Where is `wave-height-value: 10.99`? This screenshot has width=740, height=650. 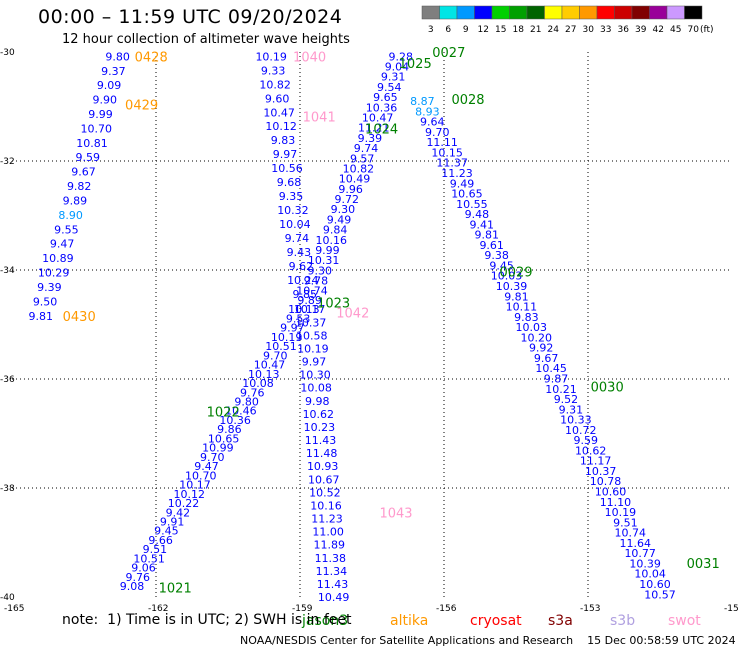 wave-height-value: 10.99 is located at coordinates (218, 448).